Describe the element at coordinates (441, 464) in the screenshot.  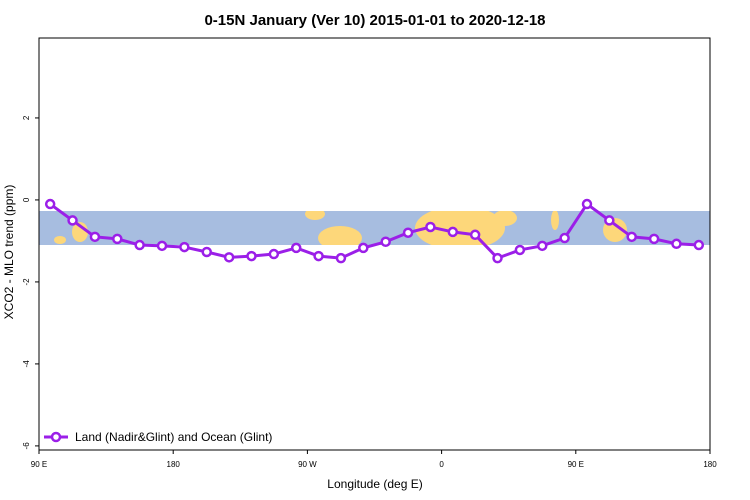
I see `x-tick-label: 0` at that location.